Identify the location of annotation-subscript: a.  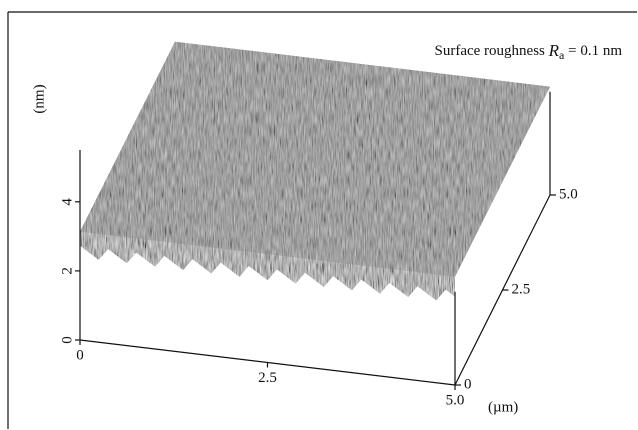
(562, 55).